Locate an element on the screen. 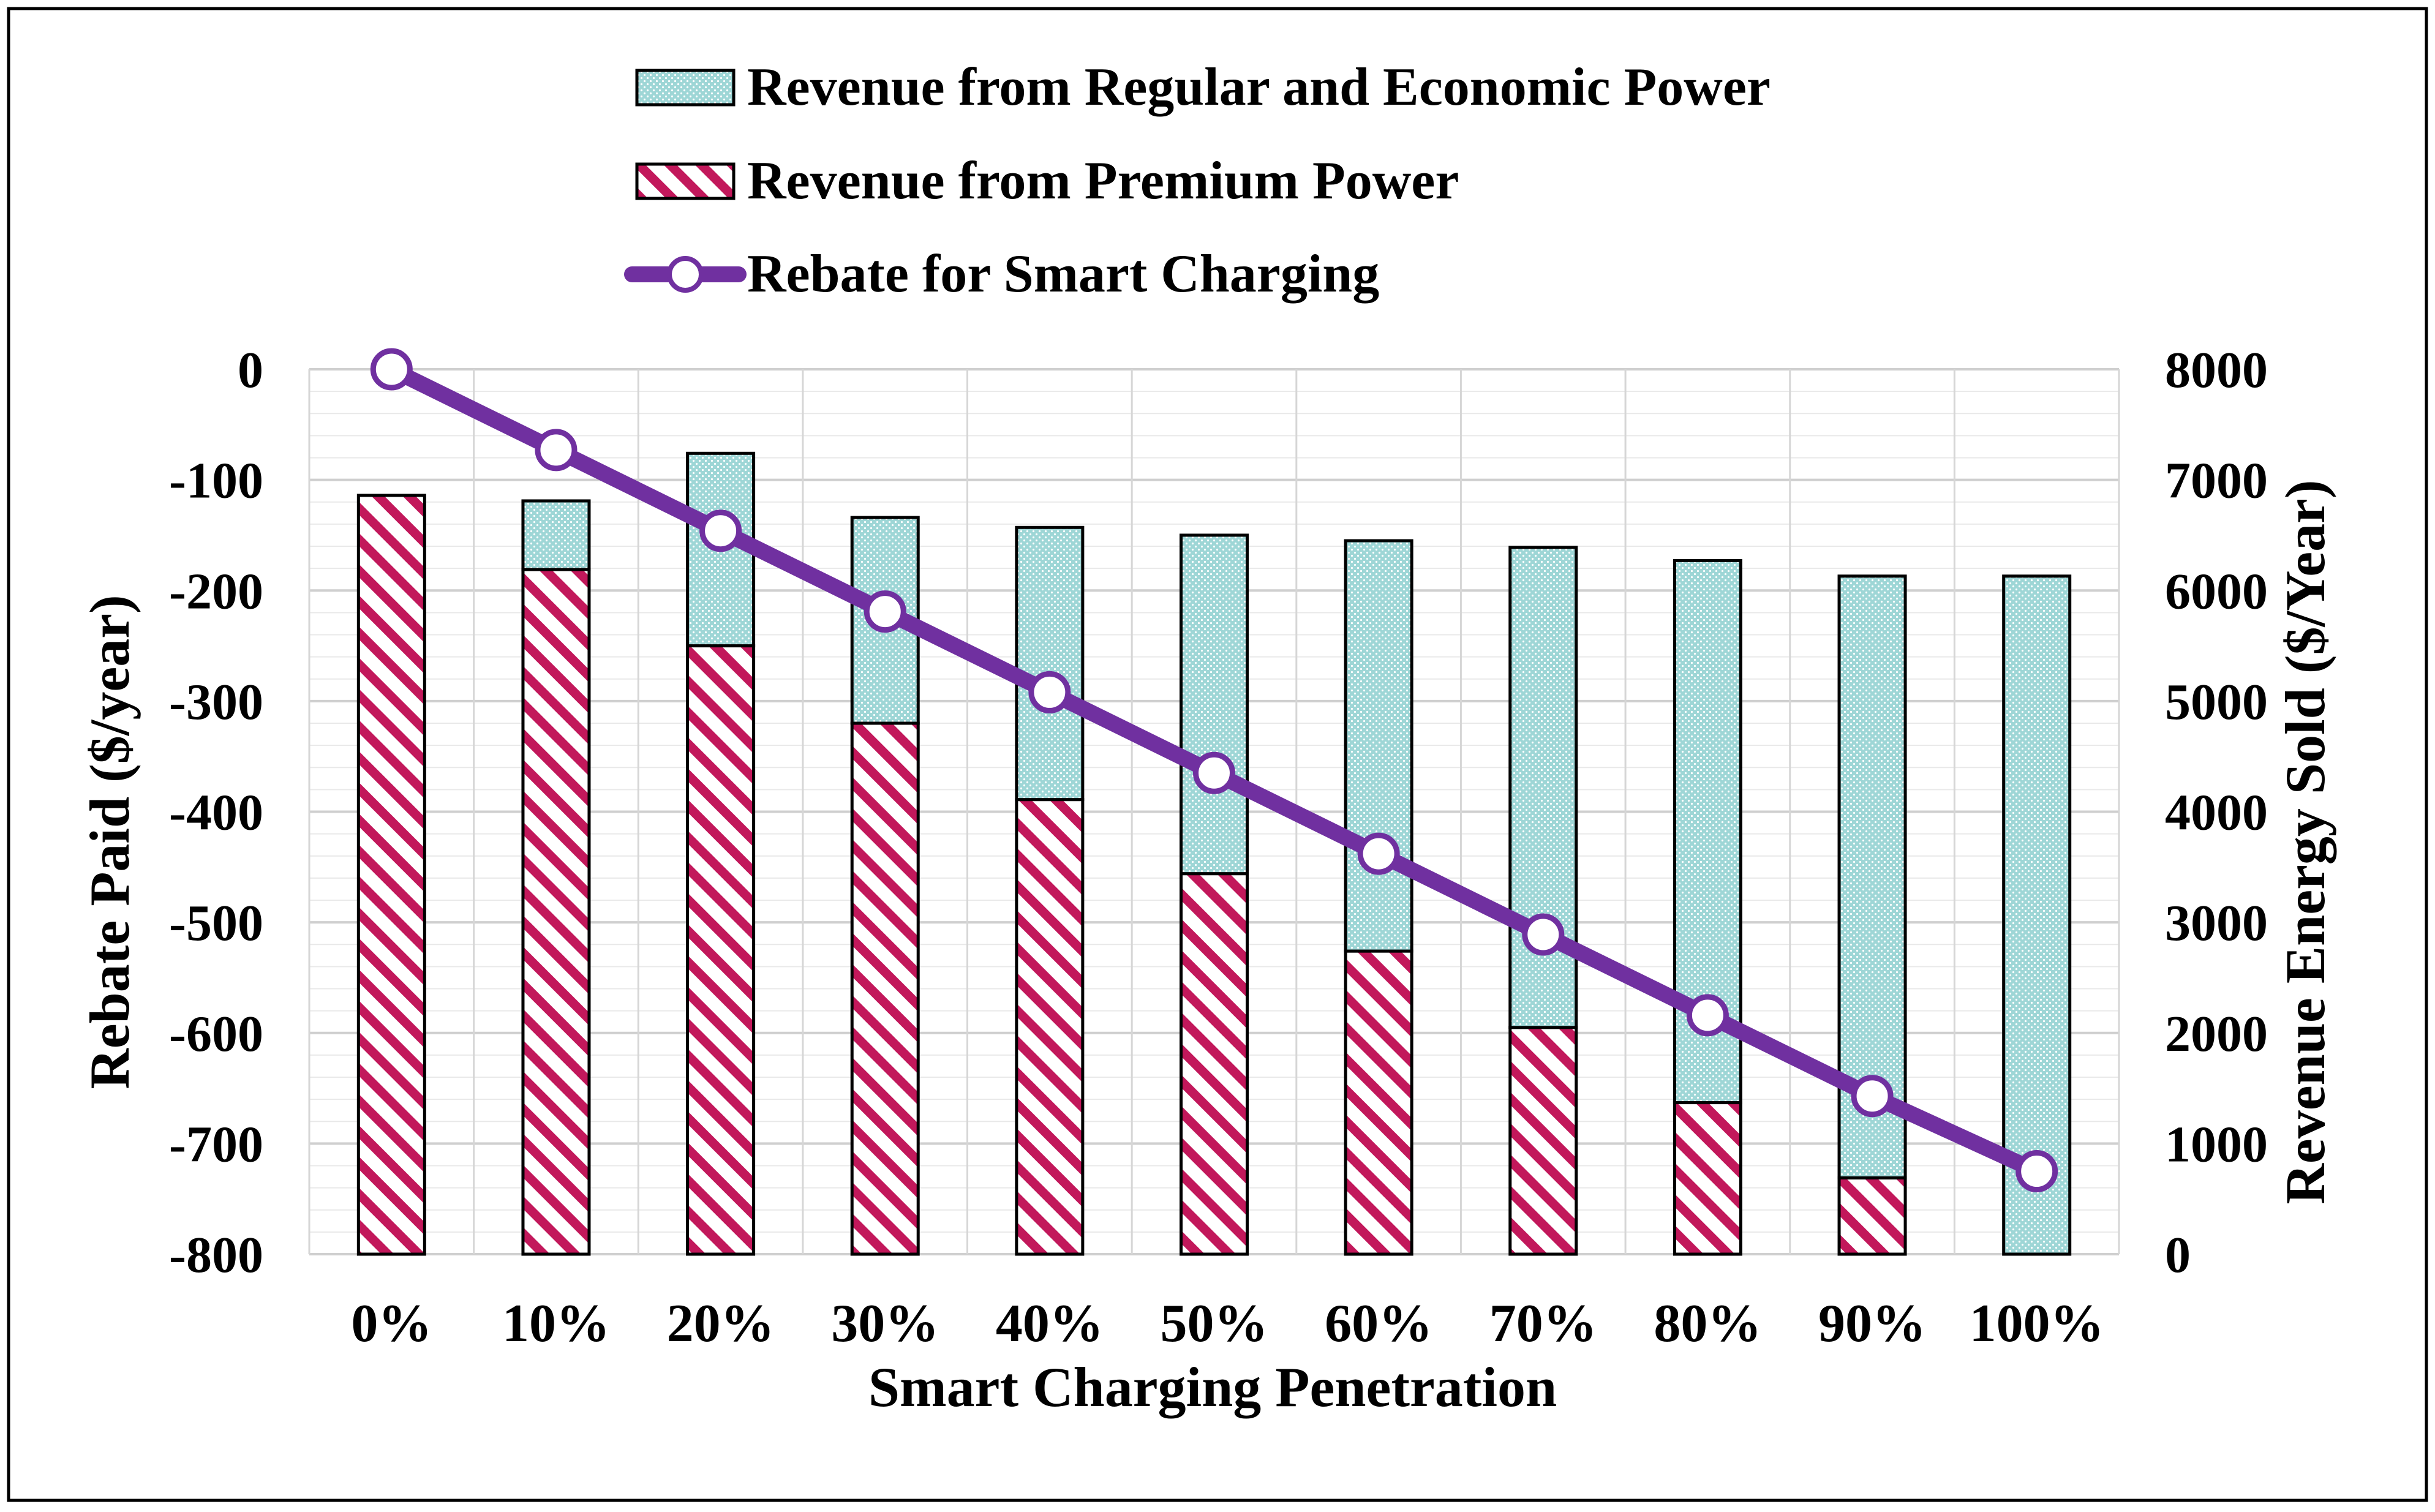  x-tick-label: 70% is located at coordinates (1543, 1323).